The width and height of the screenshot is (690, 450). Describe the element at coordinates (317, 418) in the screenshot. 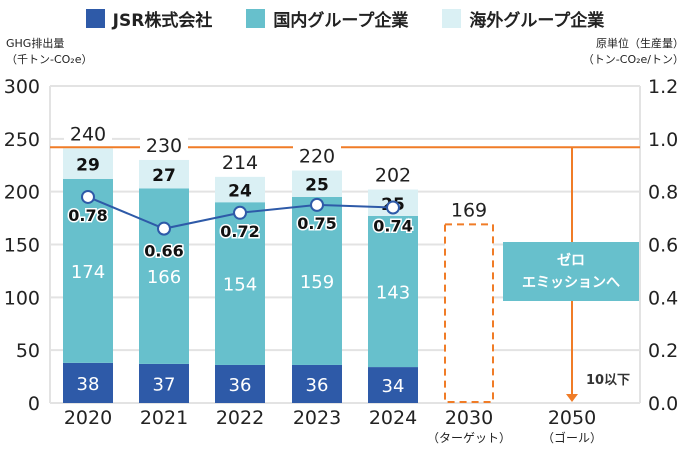

I see `x-tick-label: 2023` at that location.